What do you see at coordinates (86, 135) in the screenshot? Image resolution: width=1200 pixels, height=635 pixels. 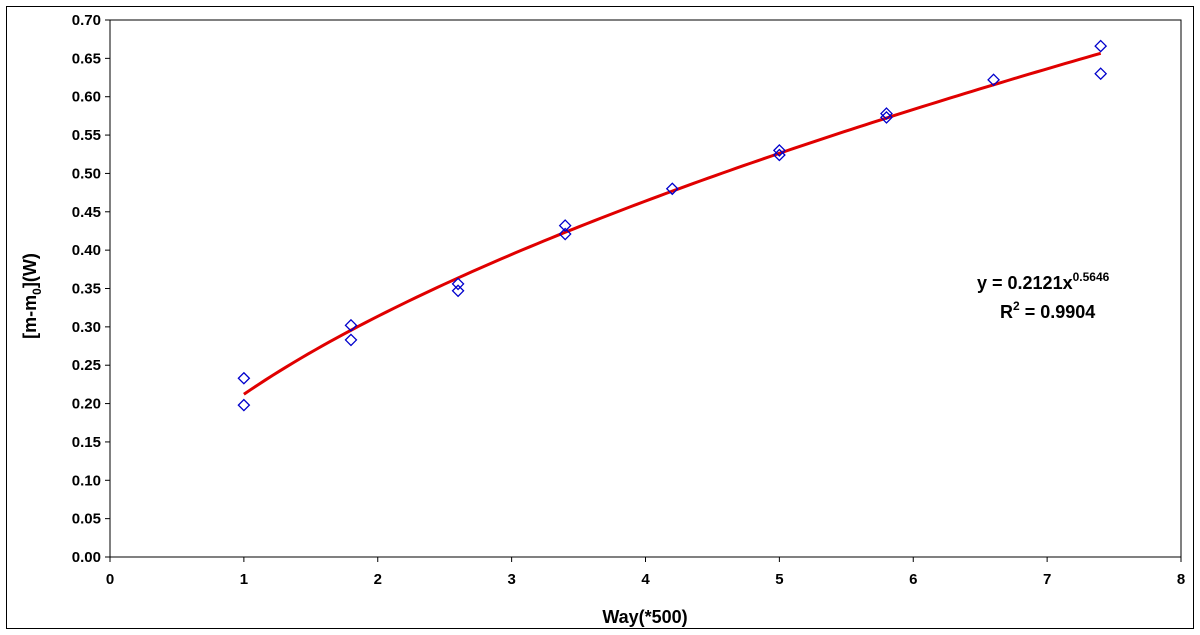 I see `y-tick-label: 0.55` at bounding box center [86, 135].